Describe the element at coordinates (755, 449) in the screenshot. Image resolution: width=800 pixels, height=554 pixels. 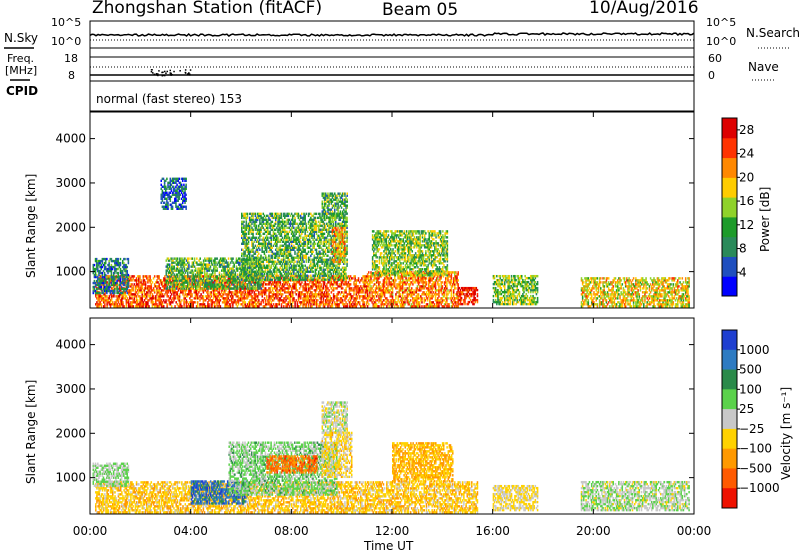
I see `colorbar-tick-label: −100` at that location.